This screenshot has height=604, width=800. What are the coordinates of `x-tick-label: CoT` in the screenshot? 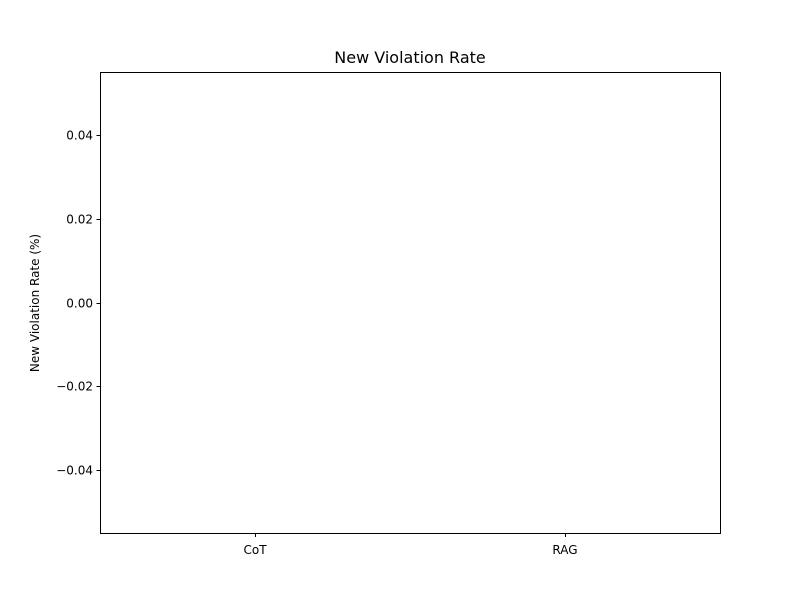 It's located at (255, 550).